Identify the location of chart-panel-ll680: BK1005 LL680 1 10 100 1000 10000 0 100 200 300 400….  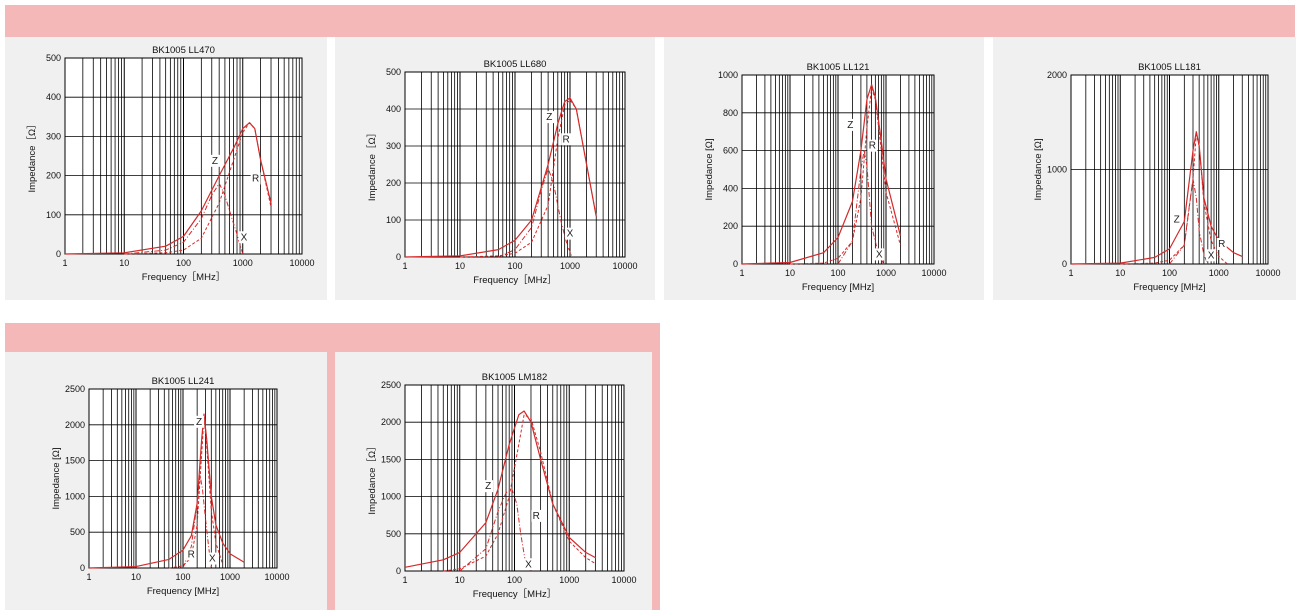
(495, 168).